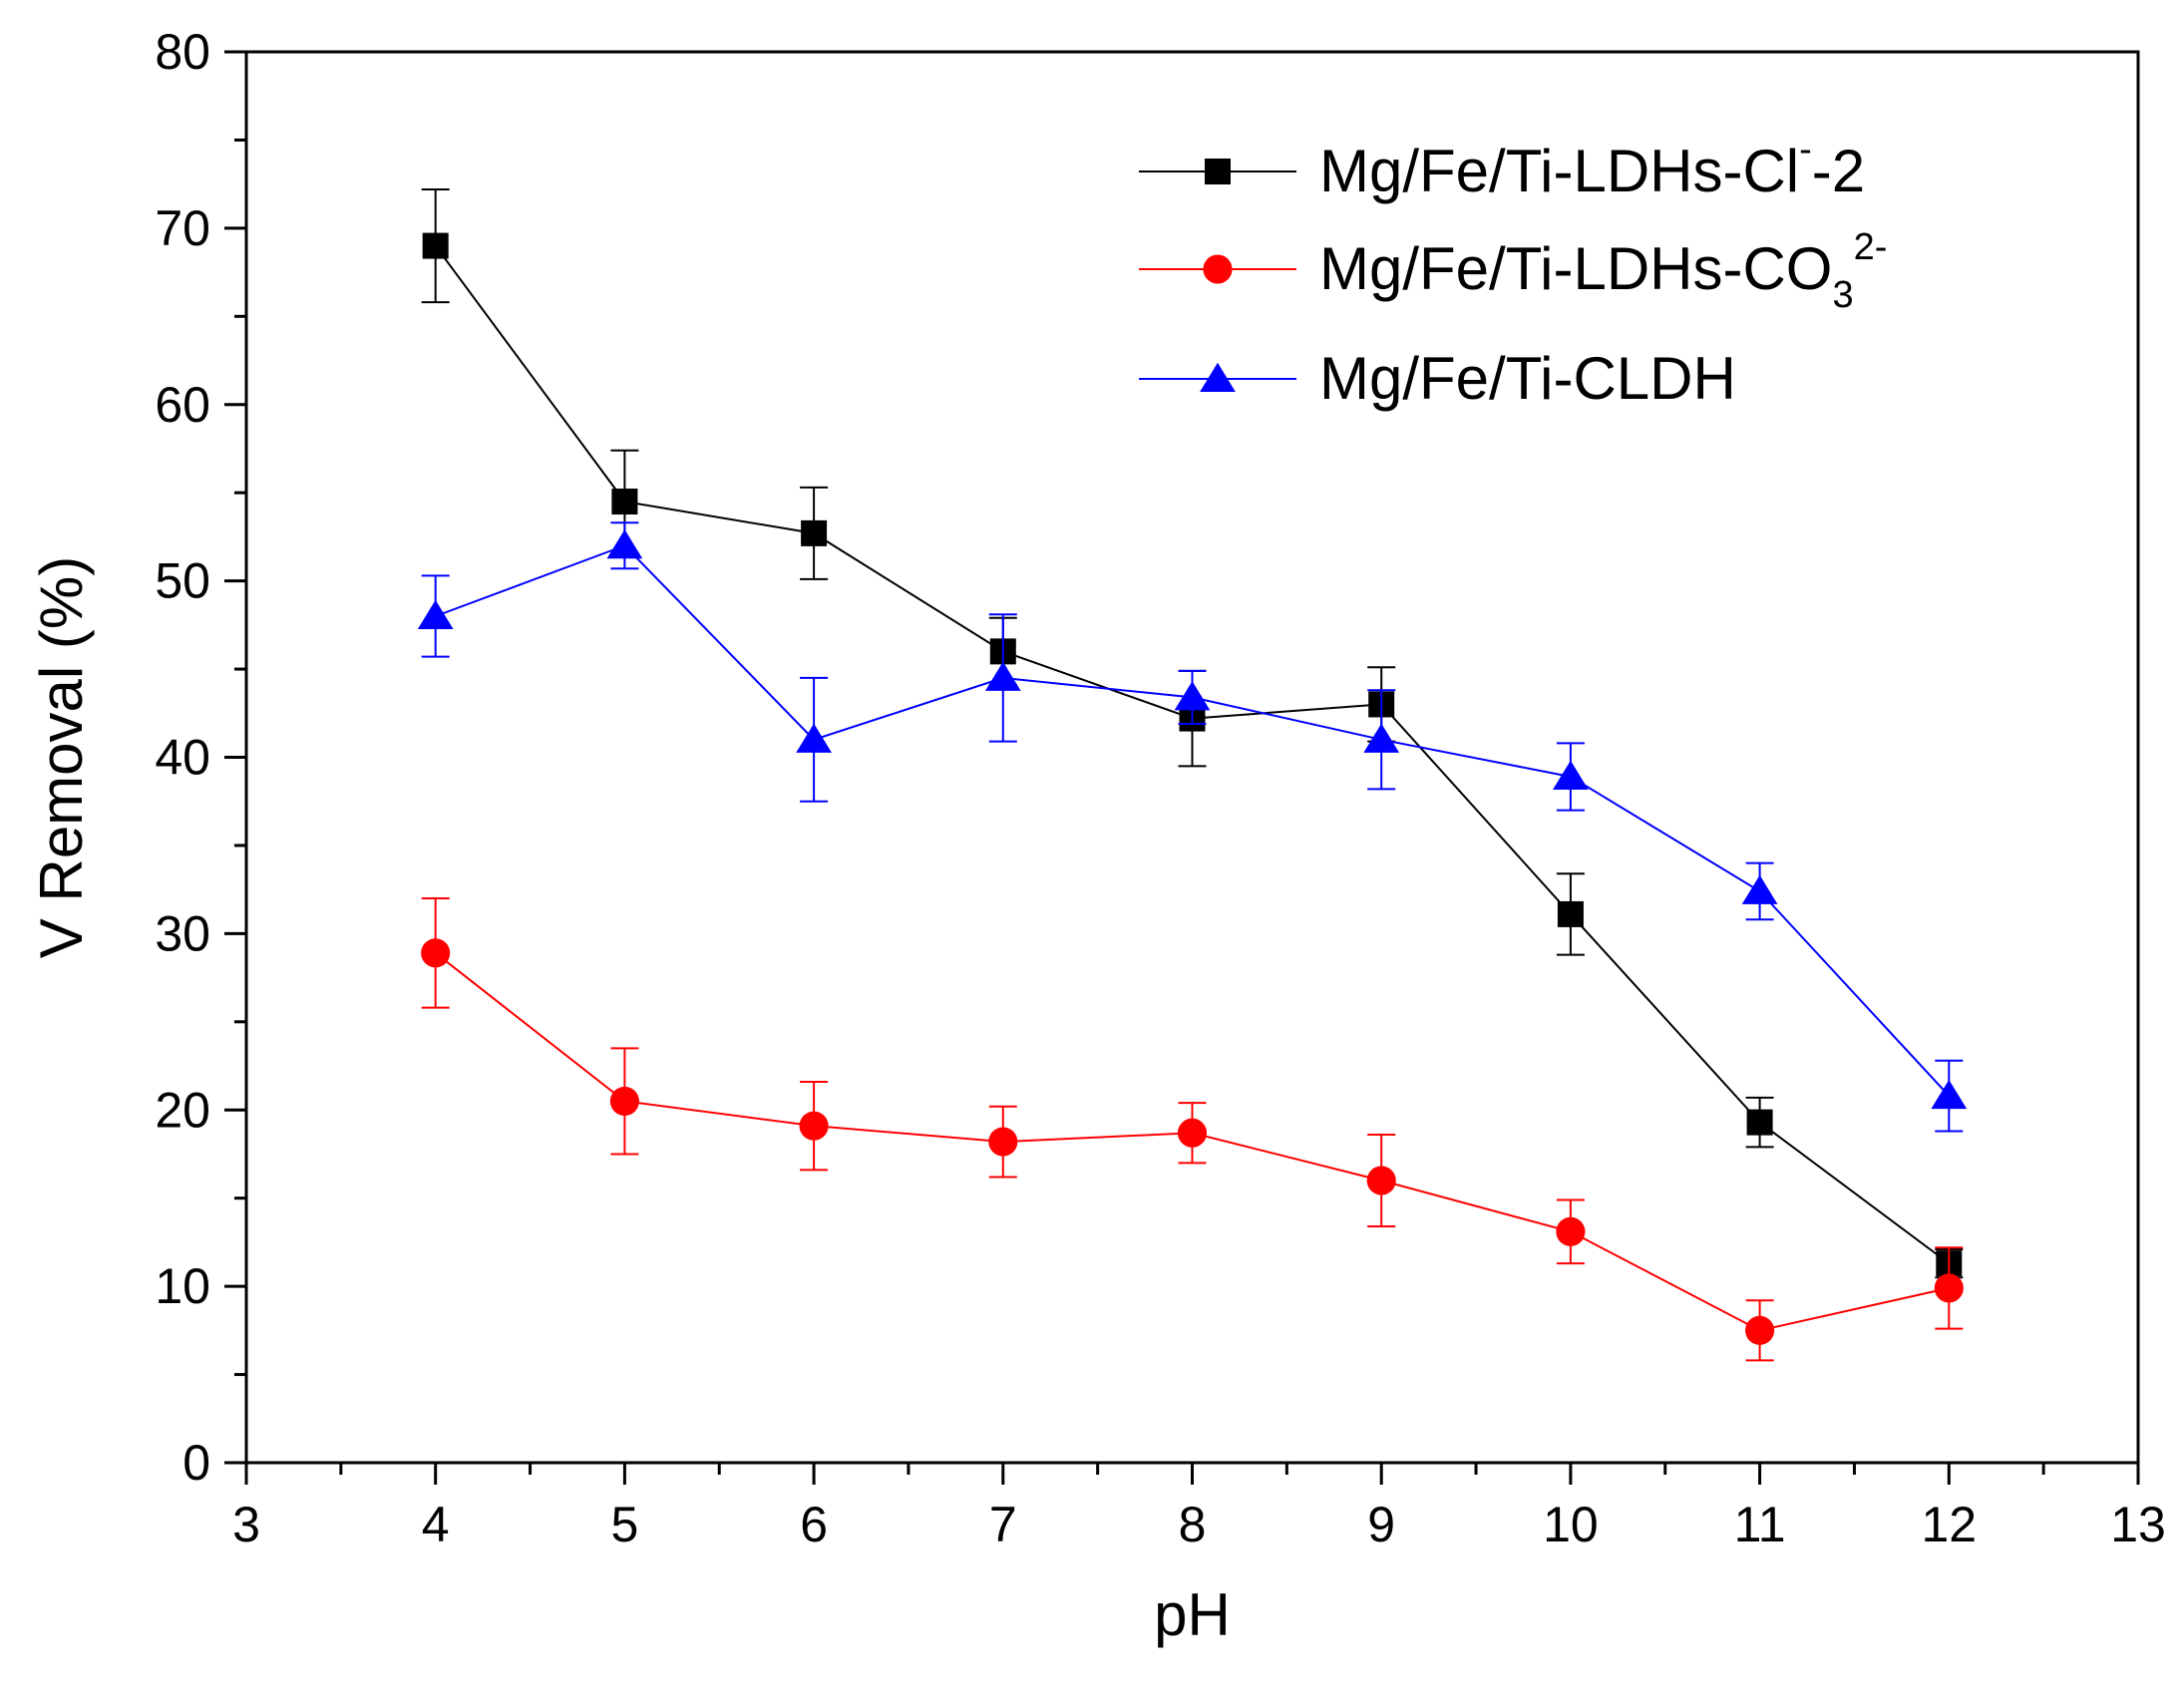 The width and height of the screenshot is (2184, 1696). What do you see at coordinates (1592, 166) in the screenshot?
I see `legend-label: Mg/Fe/Ti-LDHs-Cl--2` at bounding box center [1592, 166].